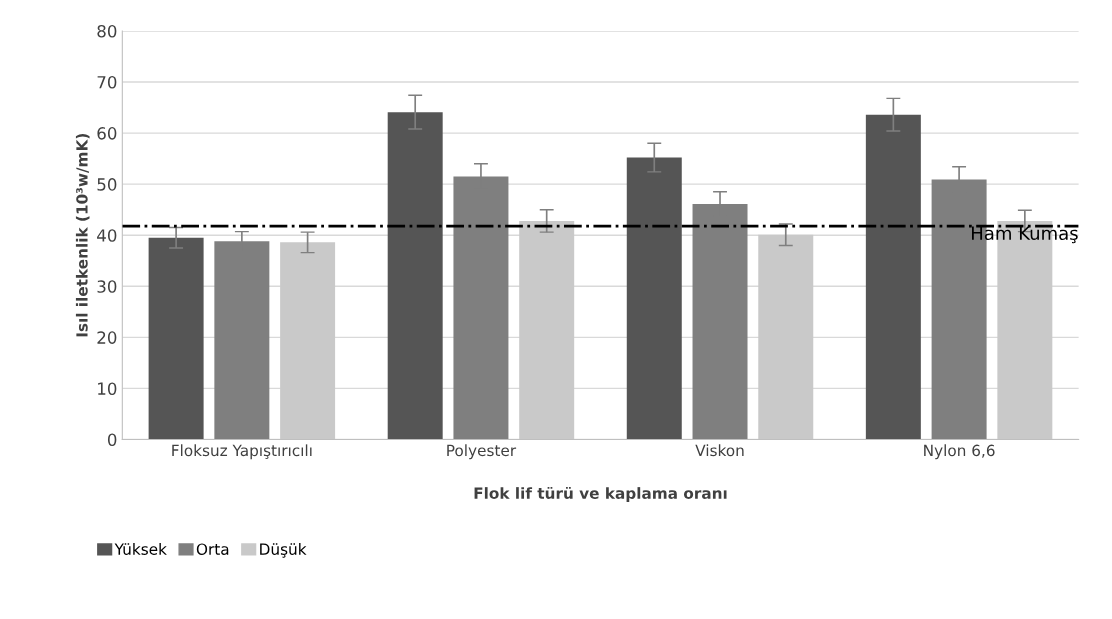  What do you see at coordinates (107, 286) in the screenshot?
I see `y-tick-label: 30` at bounding box center [107, 286].